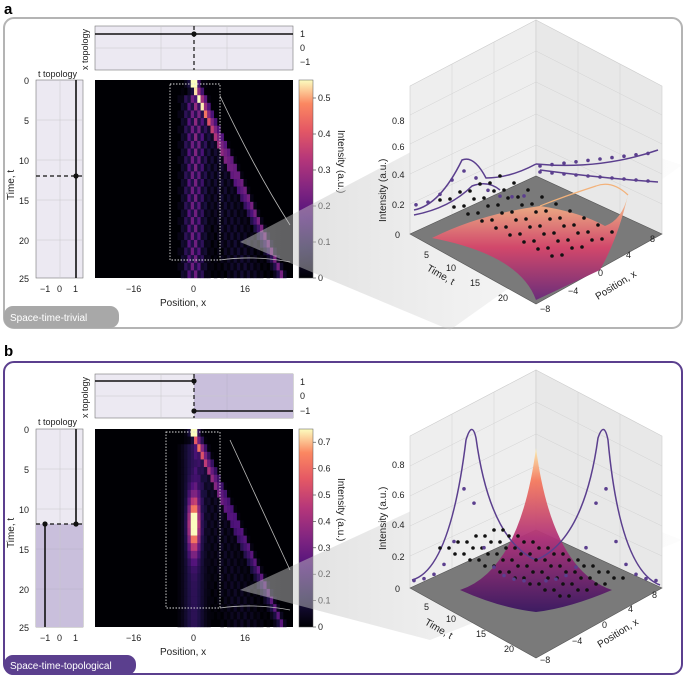 This screenshot has height=677, width=685. I want to click on heatmap-b-guide2, so click(255, 608).